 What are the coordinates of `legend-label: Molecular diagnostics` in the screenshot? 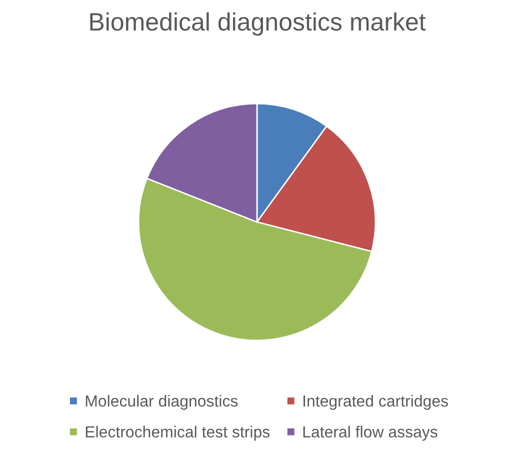 It's located at (162, 402).